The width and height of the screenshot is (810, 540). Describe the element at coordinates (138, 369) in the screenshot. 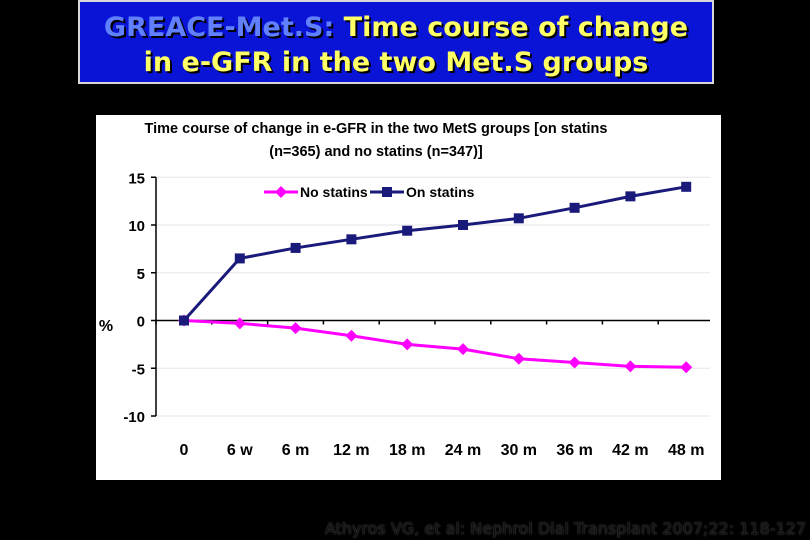

I see `y-tick-label: -5` at that location.